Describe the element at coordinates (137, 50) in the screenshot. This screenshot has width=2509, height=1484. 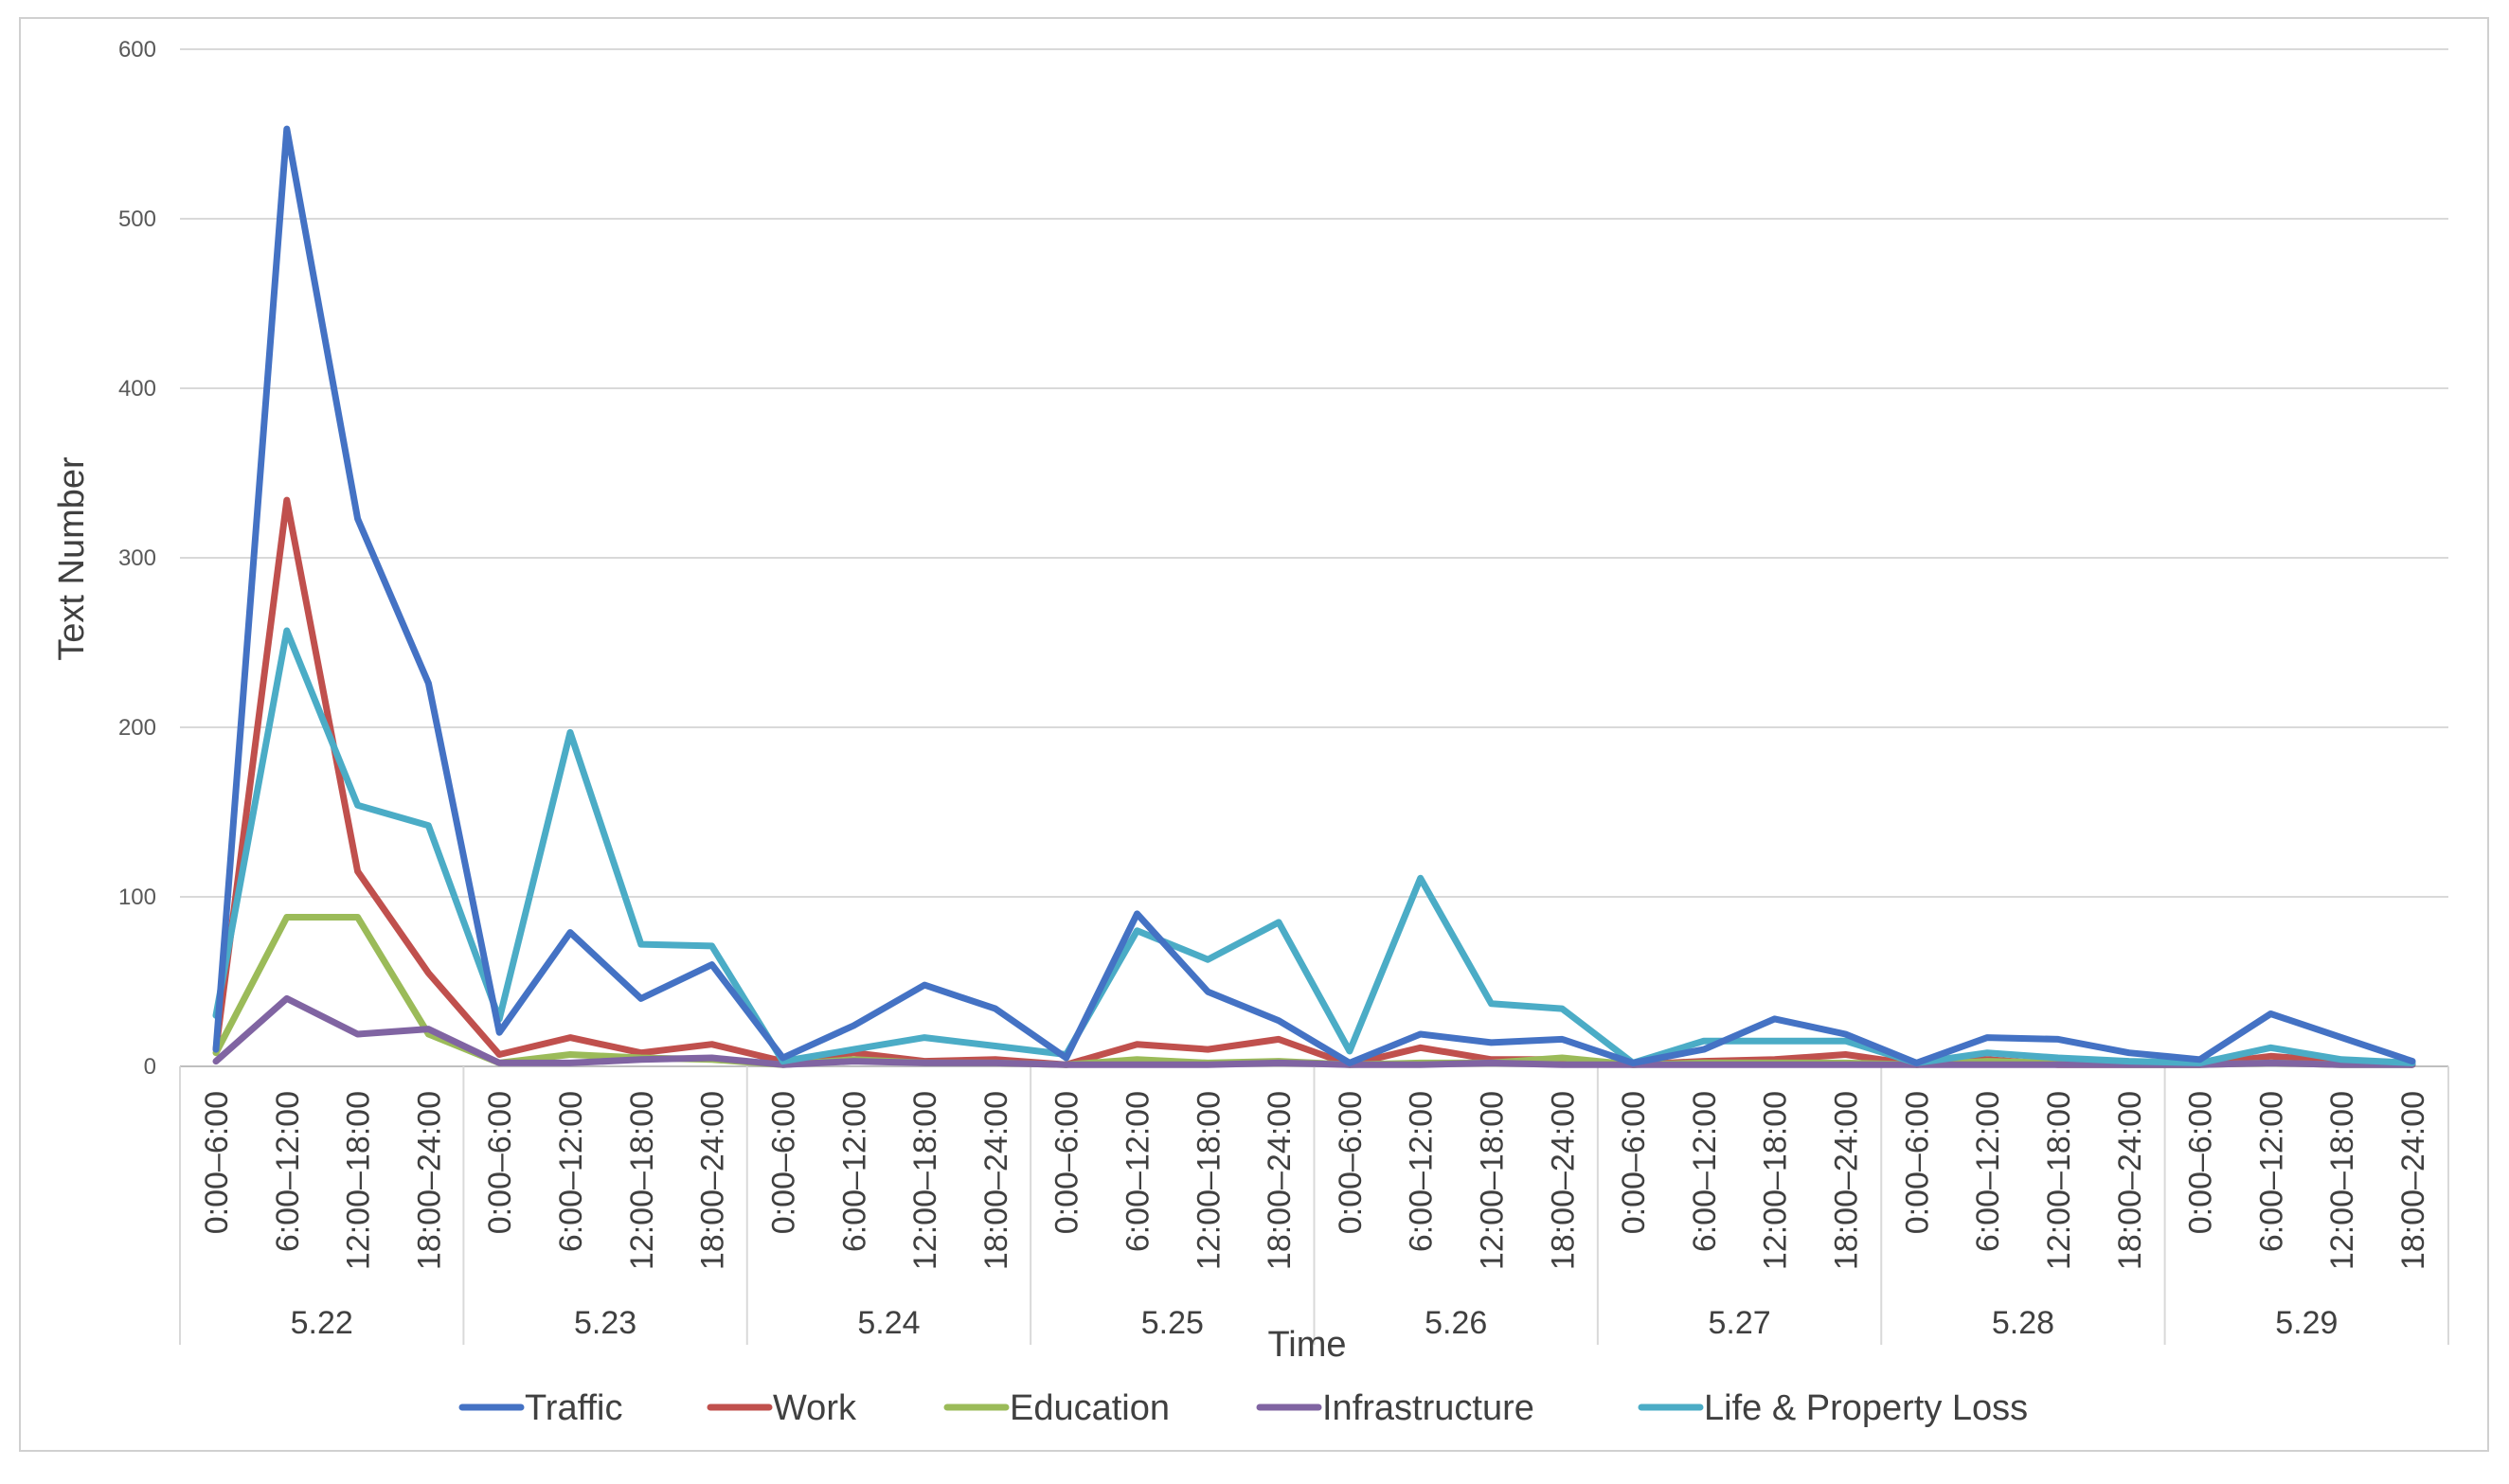
I see `y-tick-label: 600` at that location.